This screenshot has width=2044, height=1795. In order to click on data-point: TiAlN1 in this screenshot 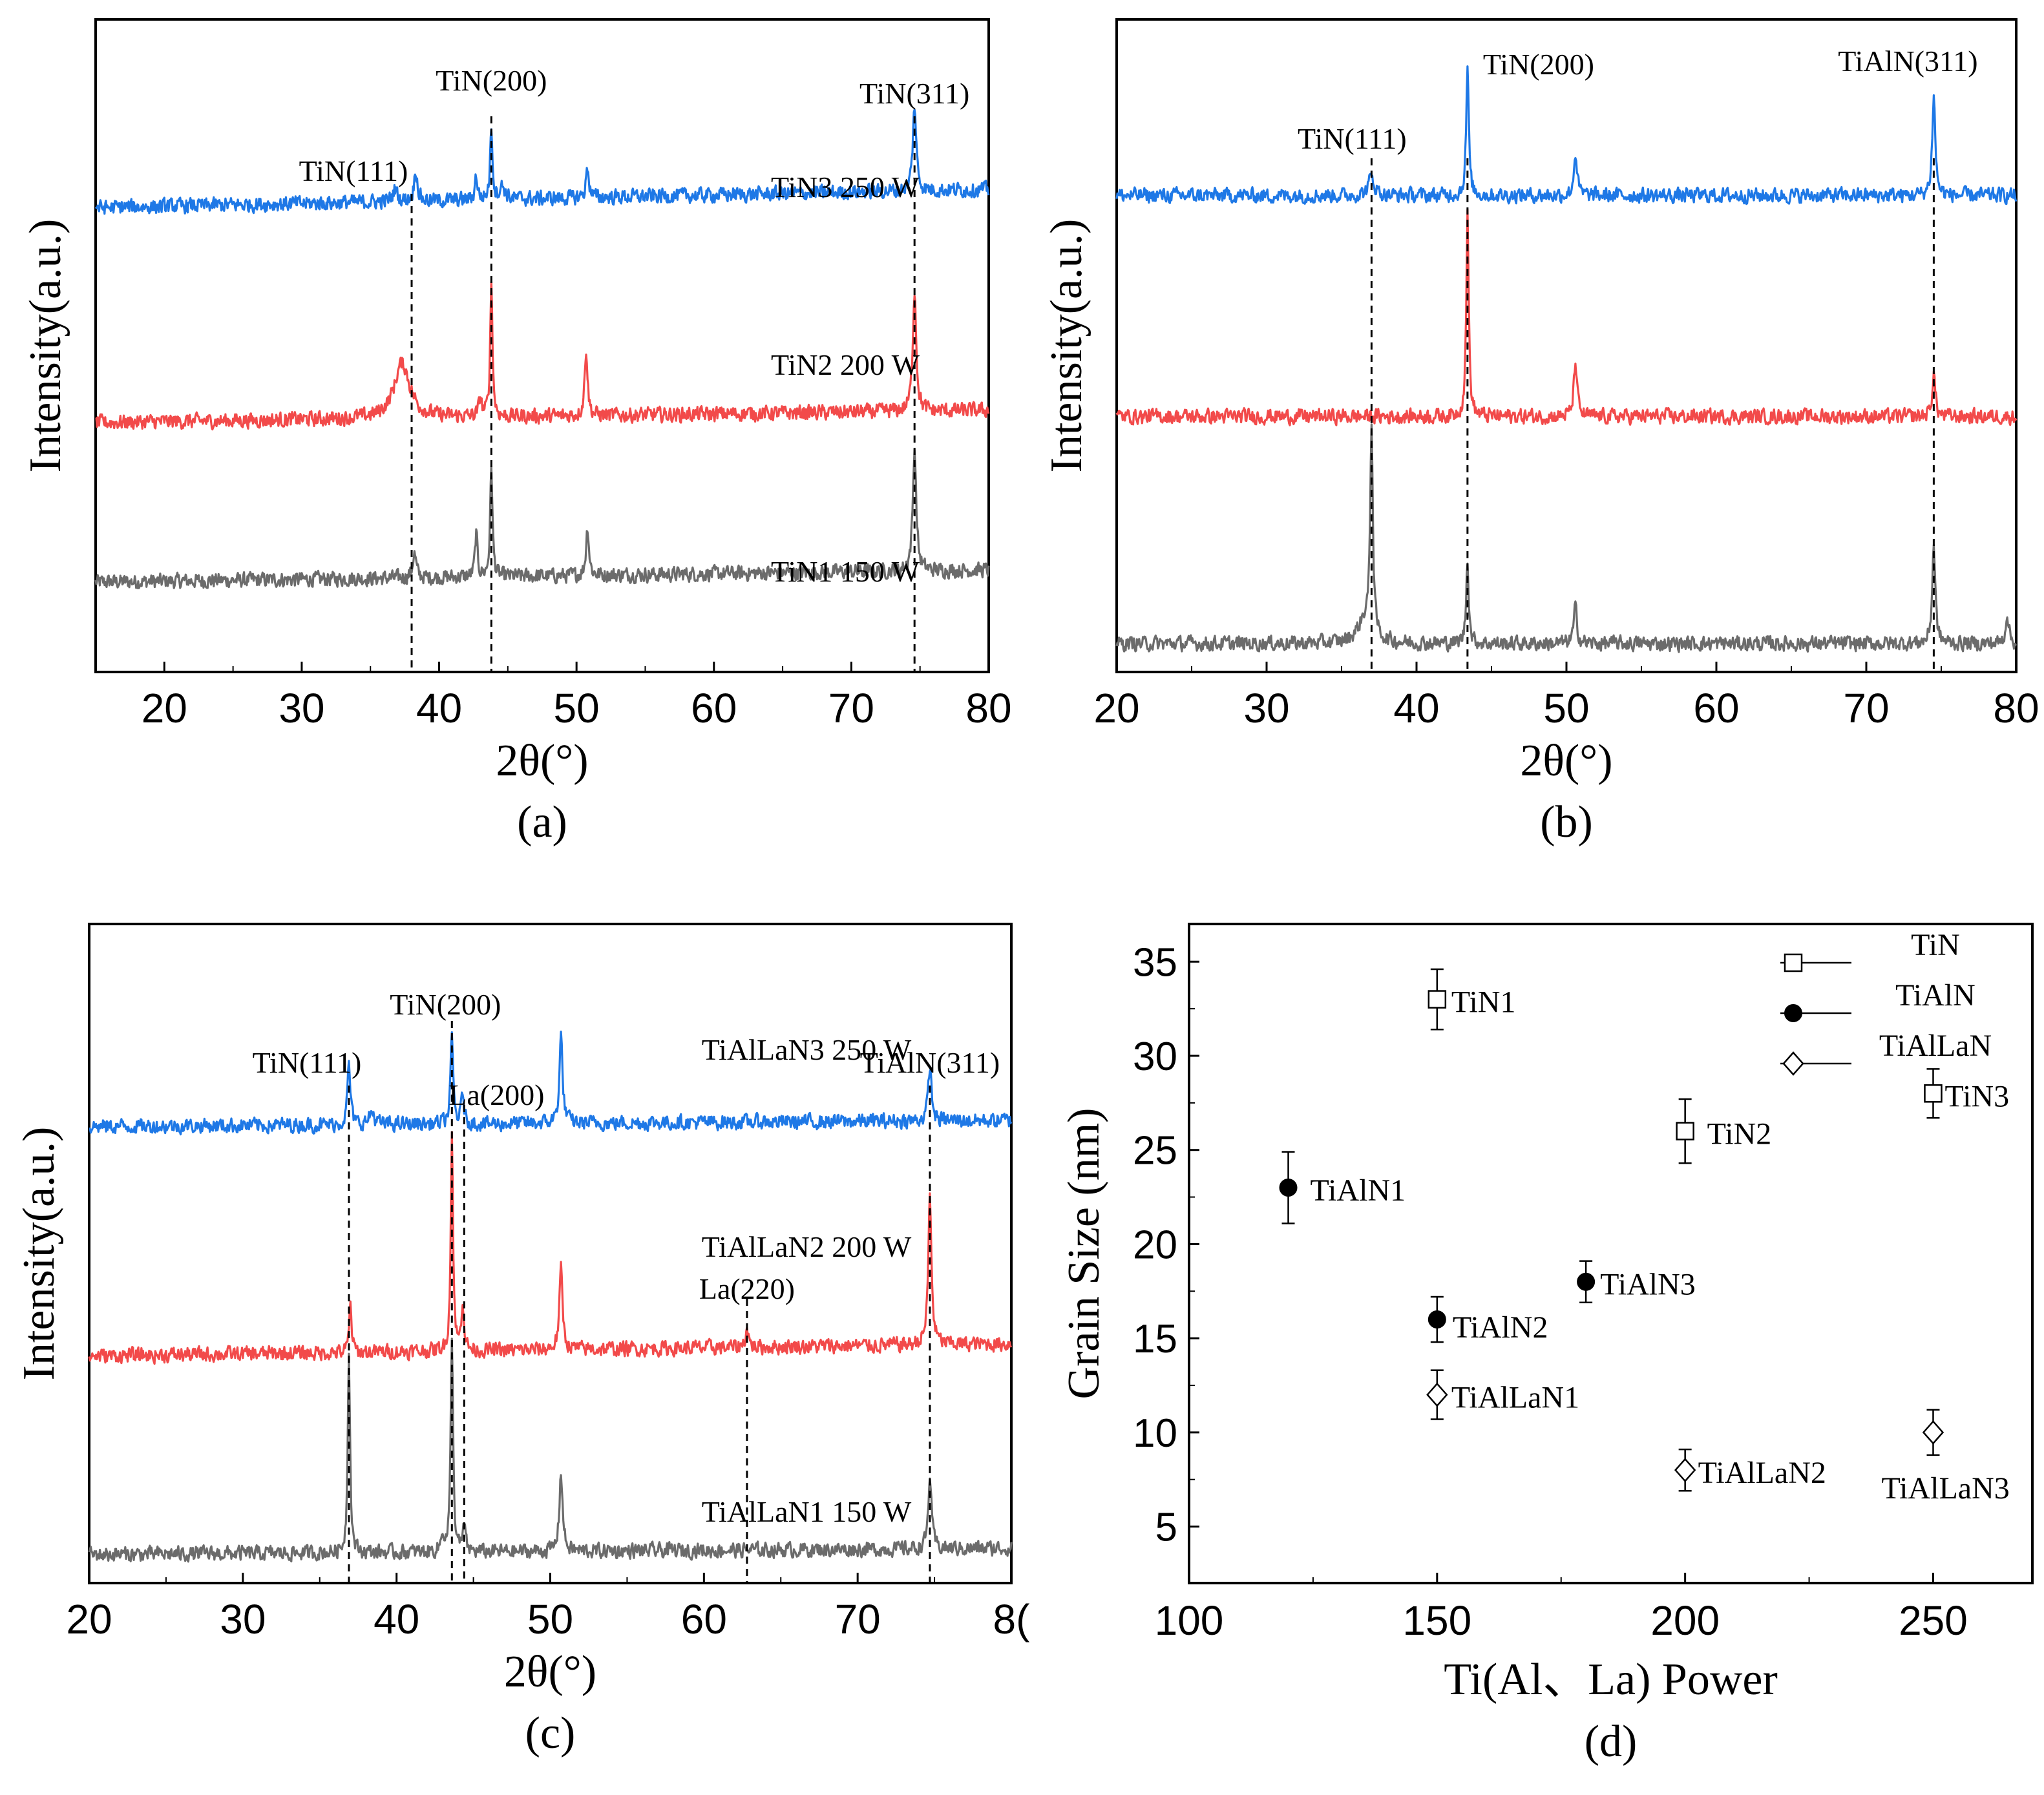, I will do `click(1342, 1187)`.